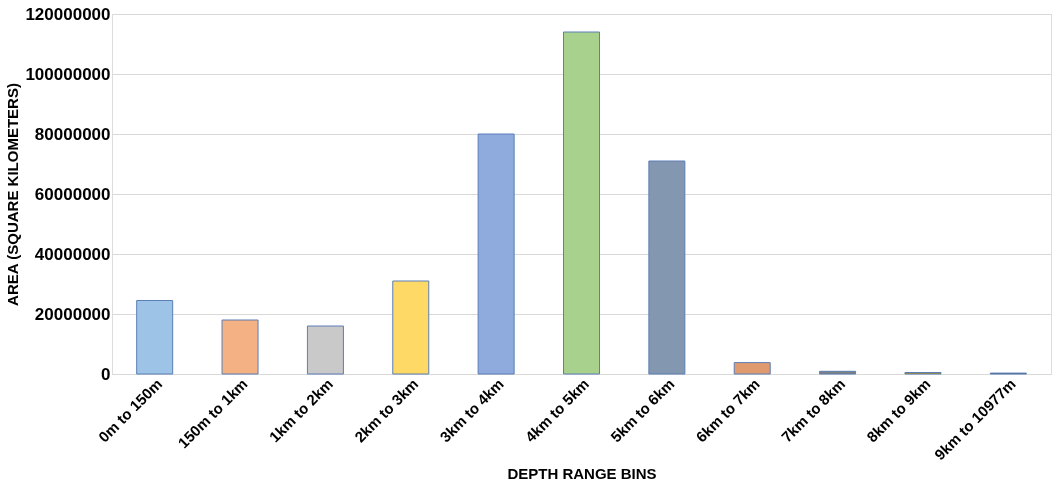 This screenshot has width=1062, height=493. I want to click on x-tick-label: 4km to 5km, so click(557, 410).